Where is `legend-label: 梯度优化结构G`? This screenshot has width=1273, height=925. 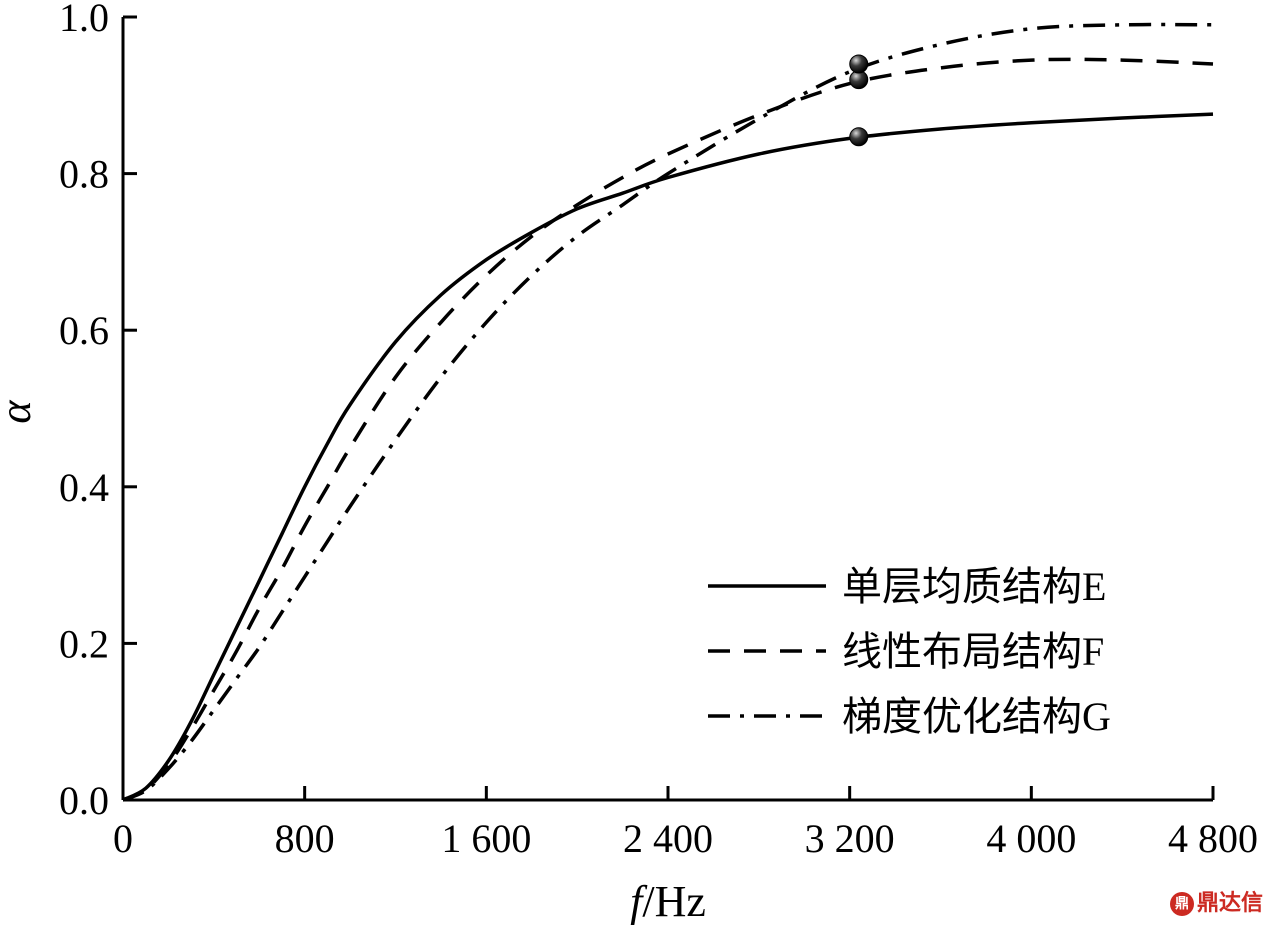 legend-label: 梯度优化结构G is located at coordinates (976, 716).